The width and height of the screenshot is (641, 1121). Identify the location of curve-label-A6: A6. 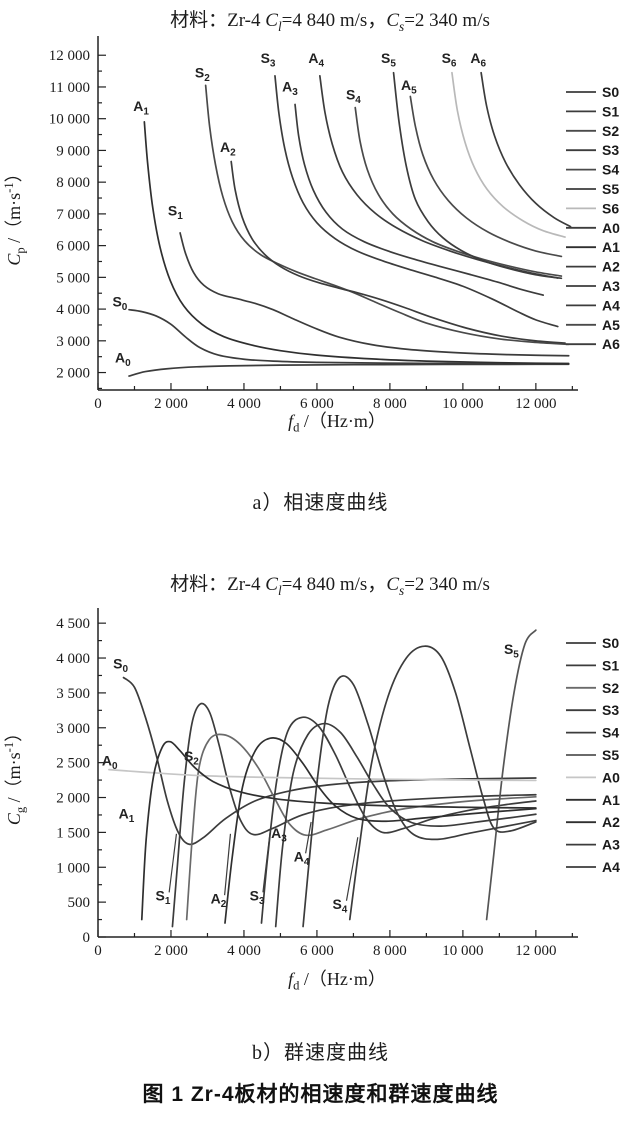
(478, 59).